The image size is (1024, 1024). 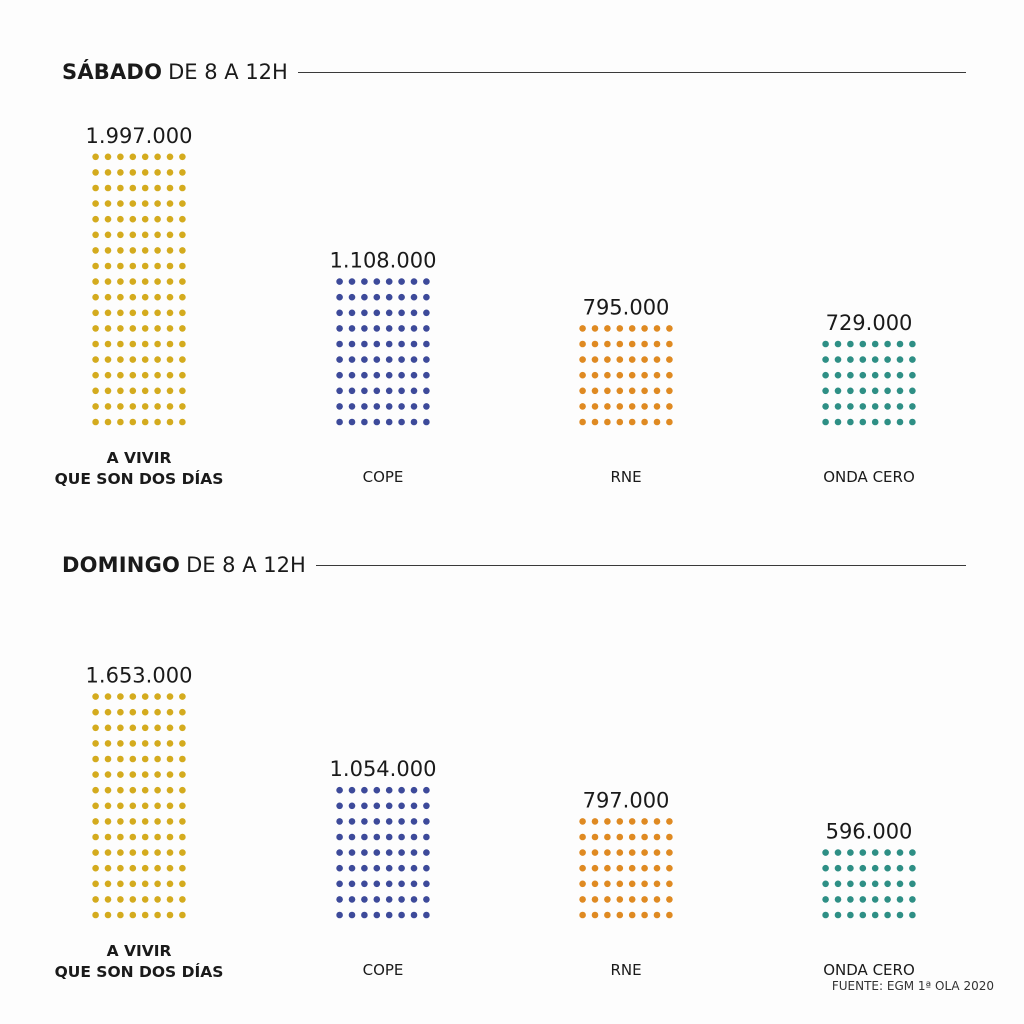 What do you see at coordinates (139, 971) in the screenshot?
I see `sunday-category-label-a-vivir: QUE SON DOS DÍAS` at bounding box center [139, 971].